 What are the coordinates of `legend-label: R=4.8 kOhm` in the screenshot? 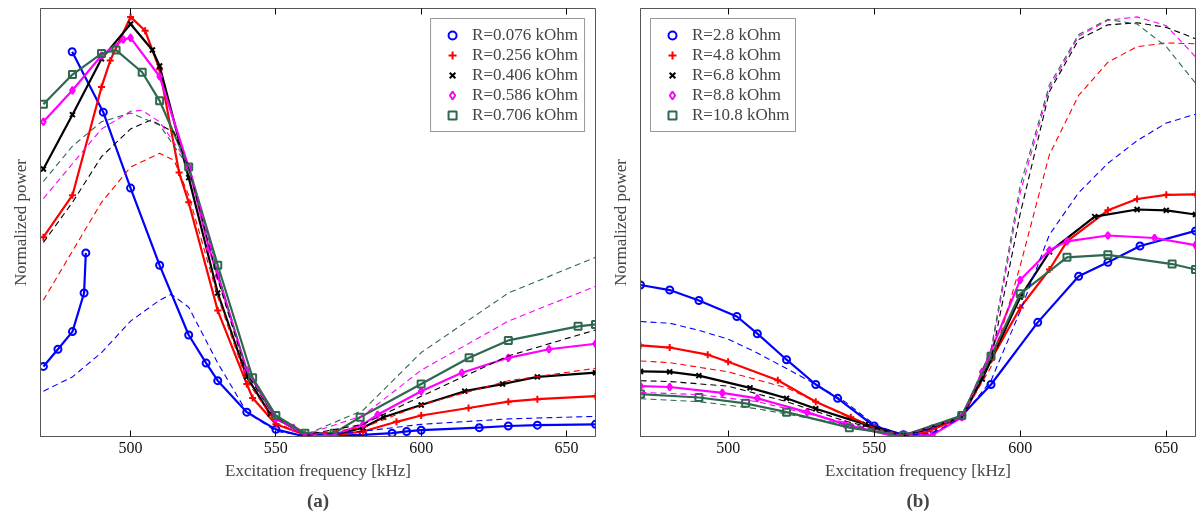 It's located at (736, 55).